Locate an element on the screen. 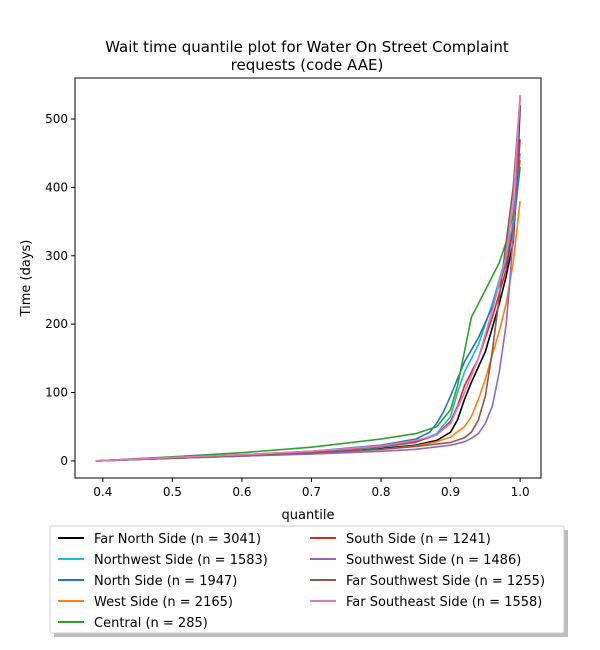  legend-label: Far North Side (n = 3041) is located at coordinates (177, 539).